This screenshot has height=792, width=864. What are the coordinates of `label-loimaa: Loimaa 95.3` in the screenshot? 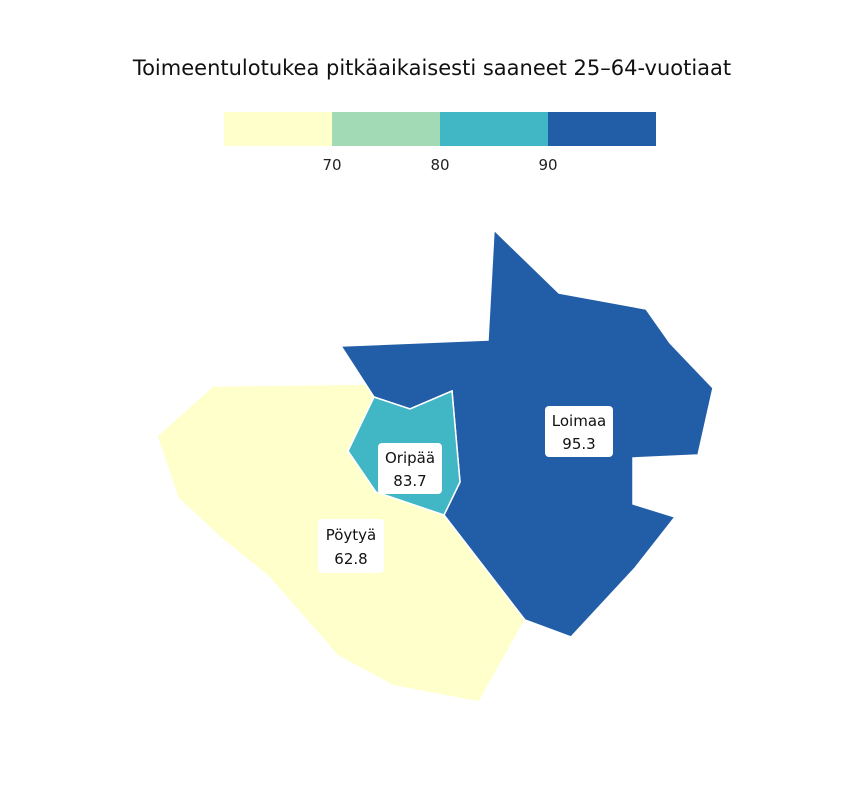 It's located at (579, 431).